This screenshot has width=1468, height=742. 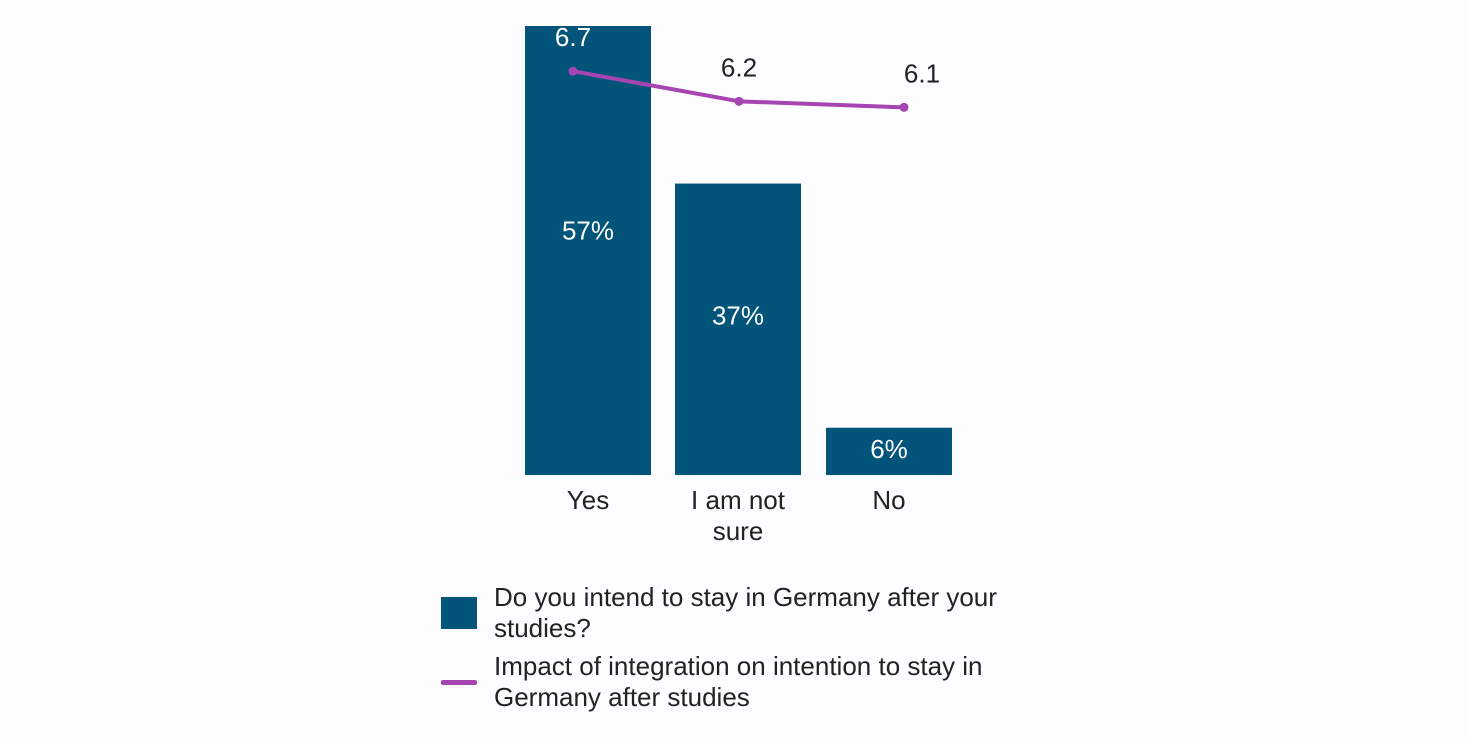 What do you see at coordinates (739, 67) in the screenshot?
I see `line-value-label-1: 6.2` at bounding box center [739, 67].